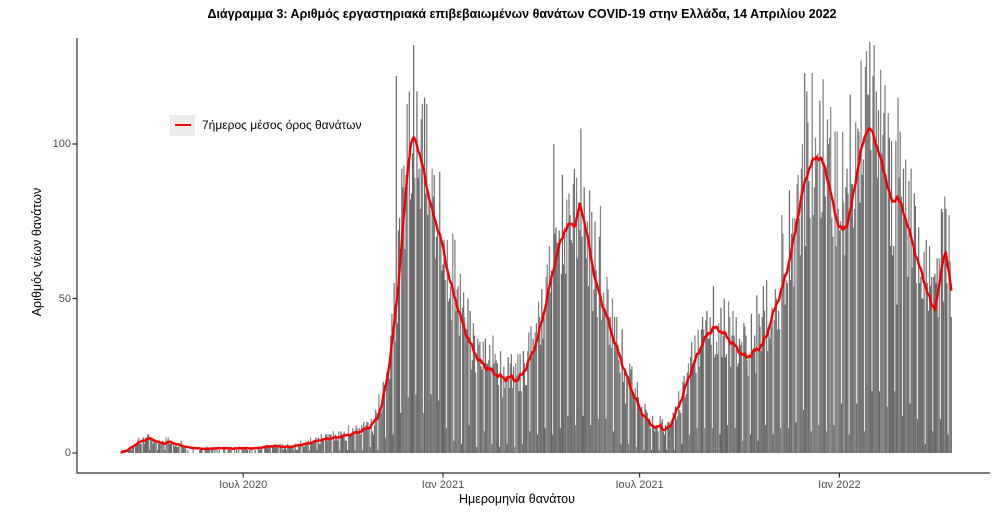 The image size is (1002, 519). What do you see at coordinates (443, 485) in the screenshot?
I see `x-tick-label: Ιαν 2021` at bounding box center [443, 485].